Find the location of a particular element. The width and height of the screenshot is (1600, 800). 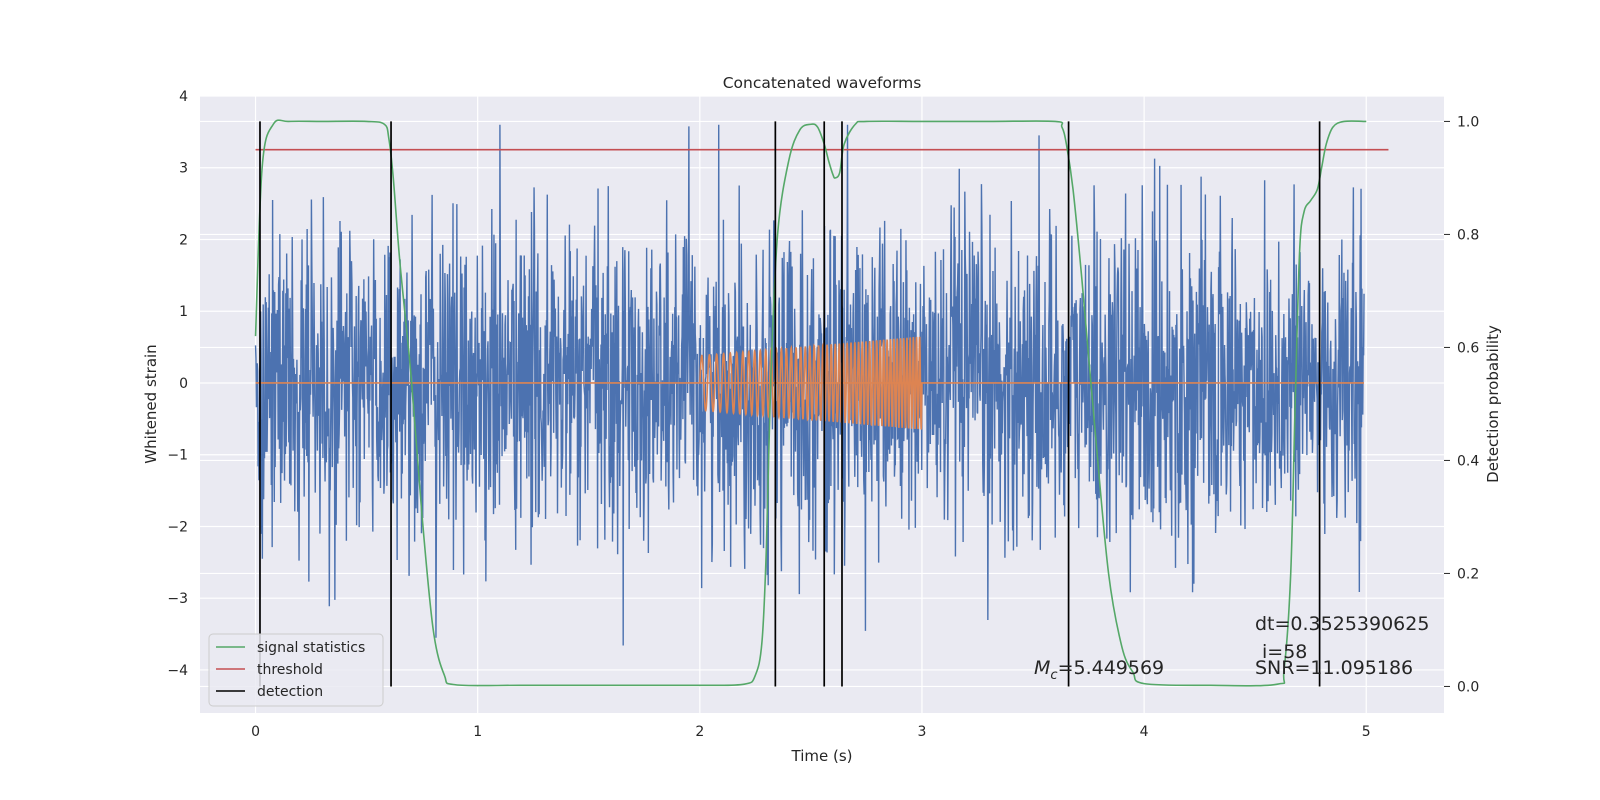

legend: signal statistics threshold detection is located at coordinates (296, 670).